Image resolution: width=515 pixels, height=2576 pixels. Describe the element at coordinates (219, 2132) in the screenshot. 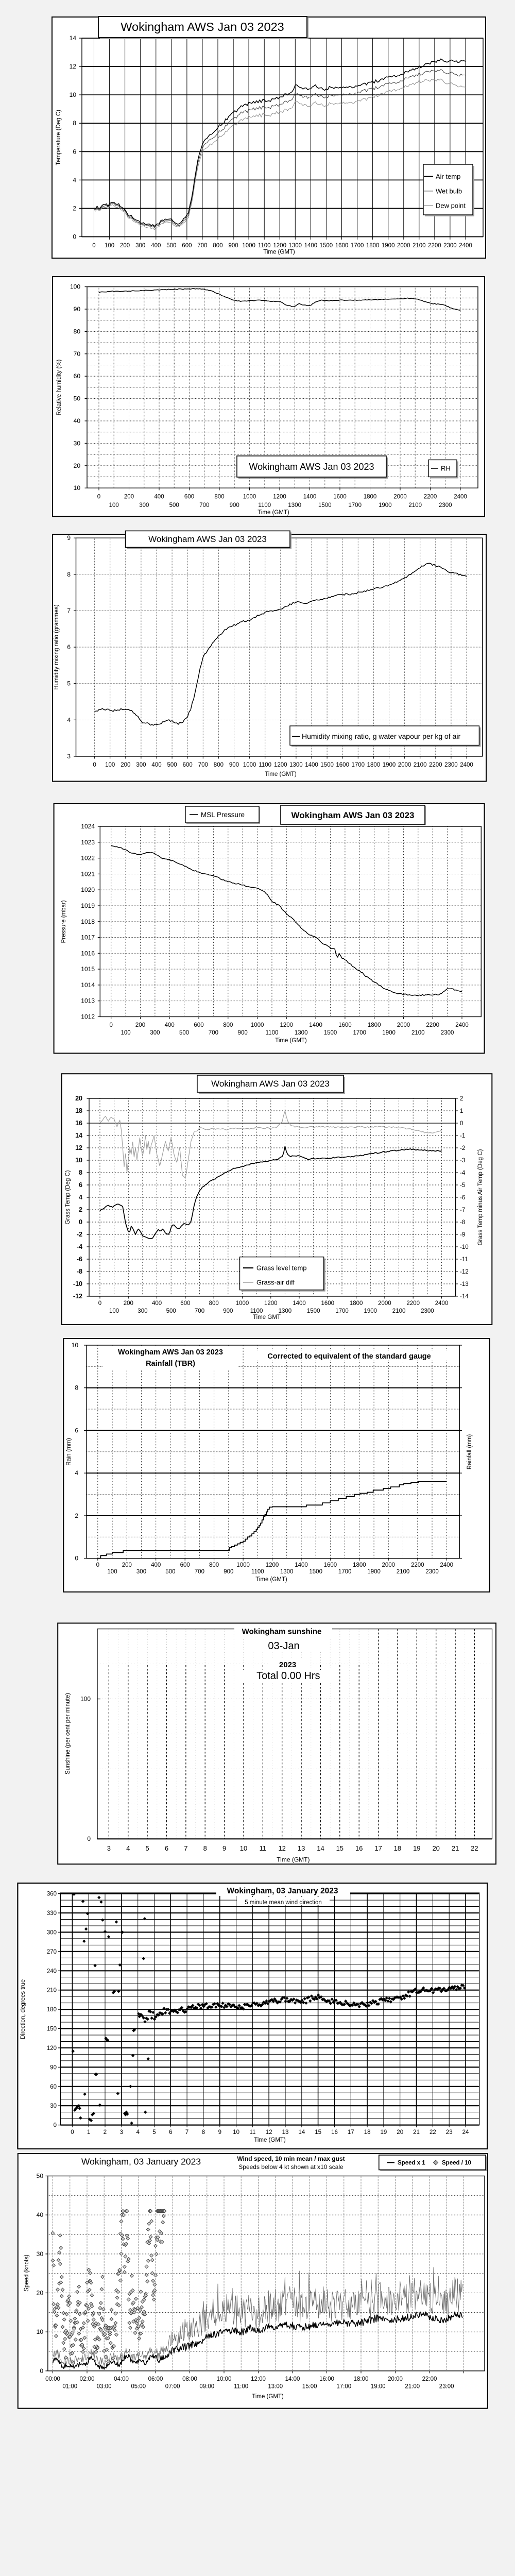

I see `svg-text: 9` at that location.